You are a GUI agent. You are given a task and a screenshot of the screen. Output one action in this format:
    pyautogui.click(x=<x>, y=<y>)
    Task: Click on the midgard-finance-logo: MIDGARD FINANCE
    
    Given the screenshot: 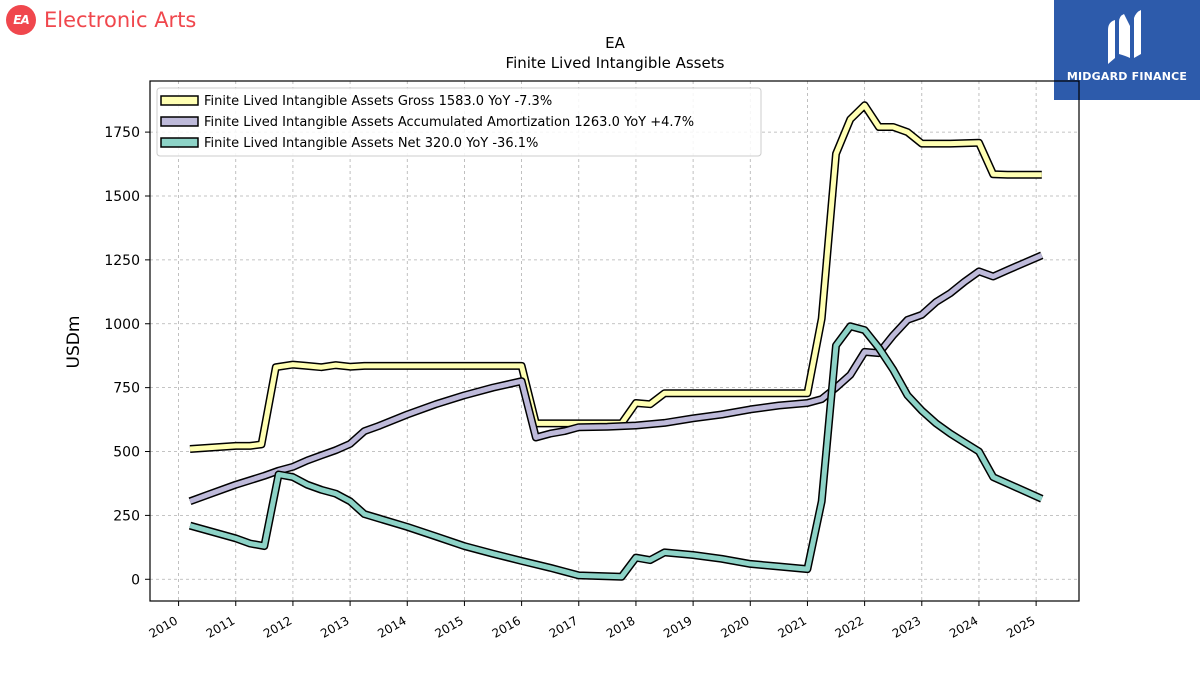 What is the action you would take?
    pyautogui.click(x=1127, y=50)
    